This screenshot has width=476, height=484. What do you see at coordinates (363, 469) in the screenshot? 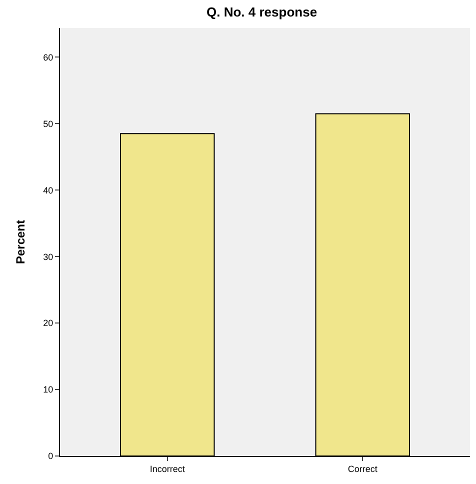
I see `x-tick-label: Correct` at bounding box center [363, 469].